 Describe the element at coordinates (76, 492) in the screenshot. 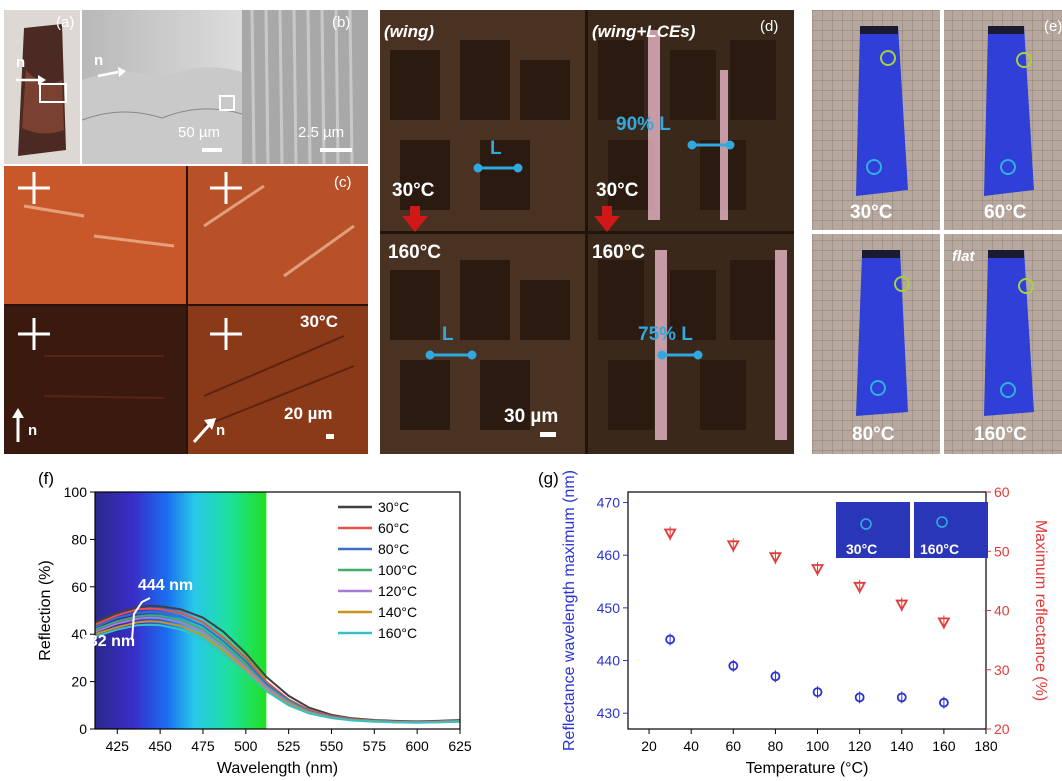

I see `y-tick-label-5: 100` at that location.